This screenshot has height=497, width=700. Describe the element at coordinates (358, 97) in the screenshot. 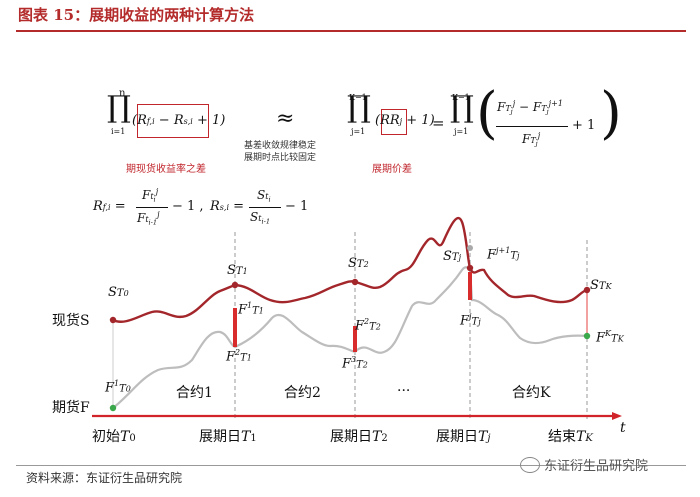

I see `product-middle-upper: K−1` at that location.